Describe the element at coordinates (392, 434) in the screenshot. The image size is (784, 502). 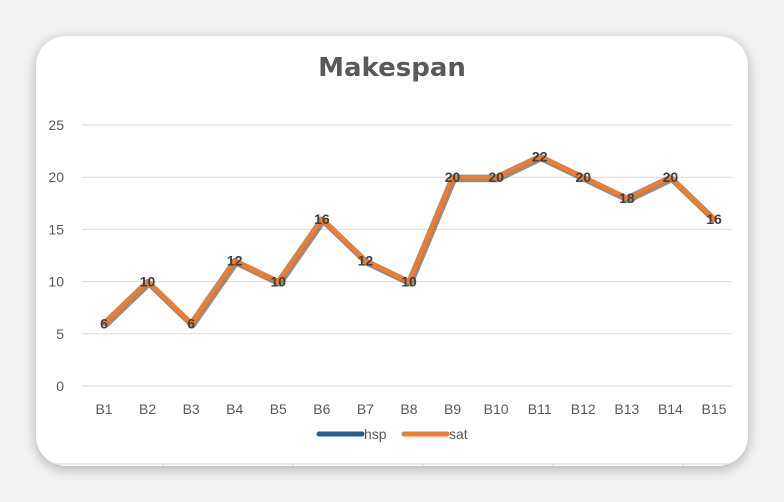
I see `legend: hsp sat` at that location.